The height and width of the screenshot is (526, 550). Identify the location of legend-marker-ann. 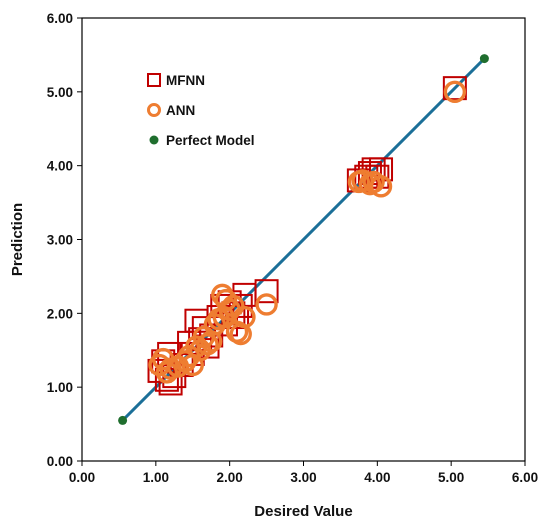
(154, 110).